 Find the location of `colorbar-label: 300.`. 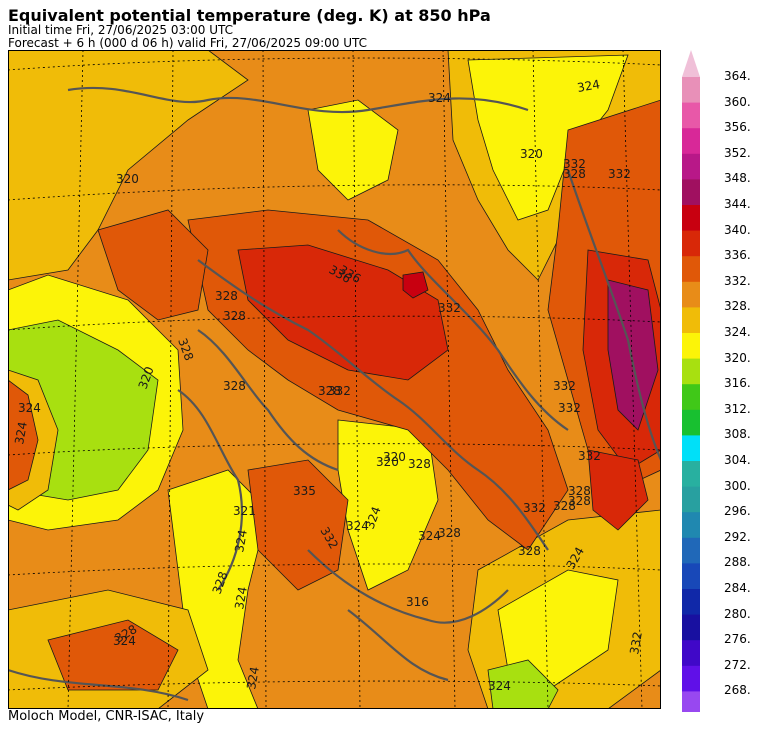

colorbar-label: 300. is located at coordinates (737, 485).